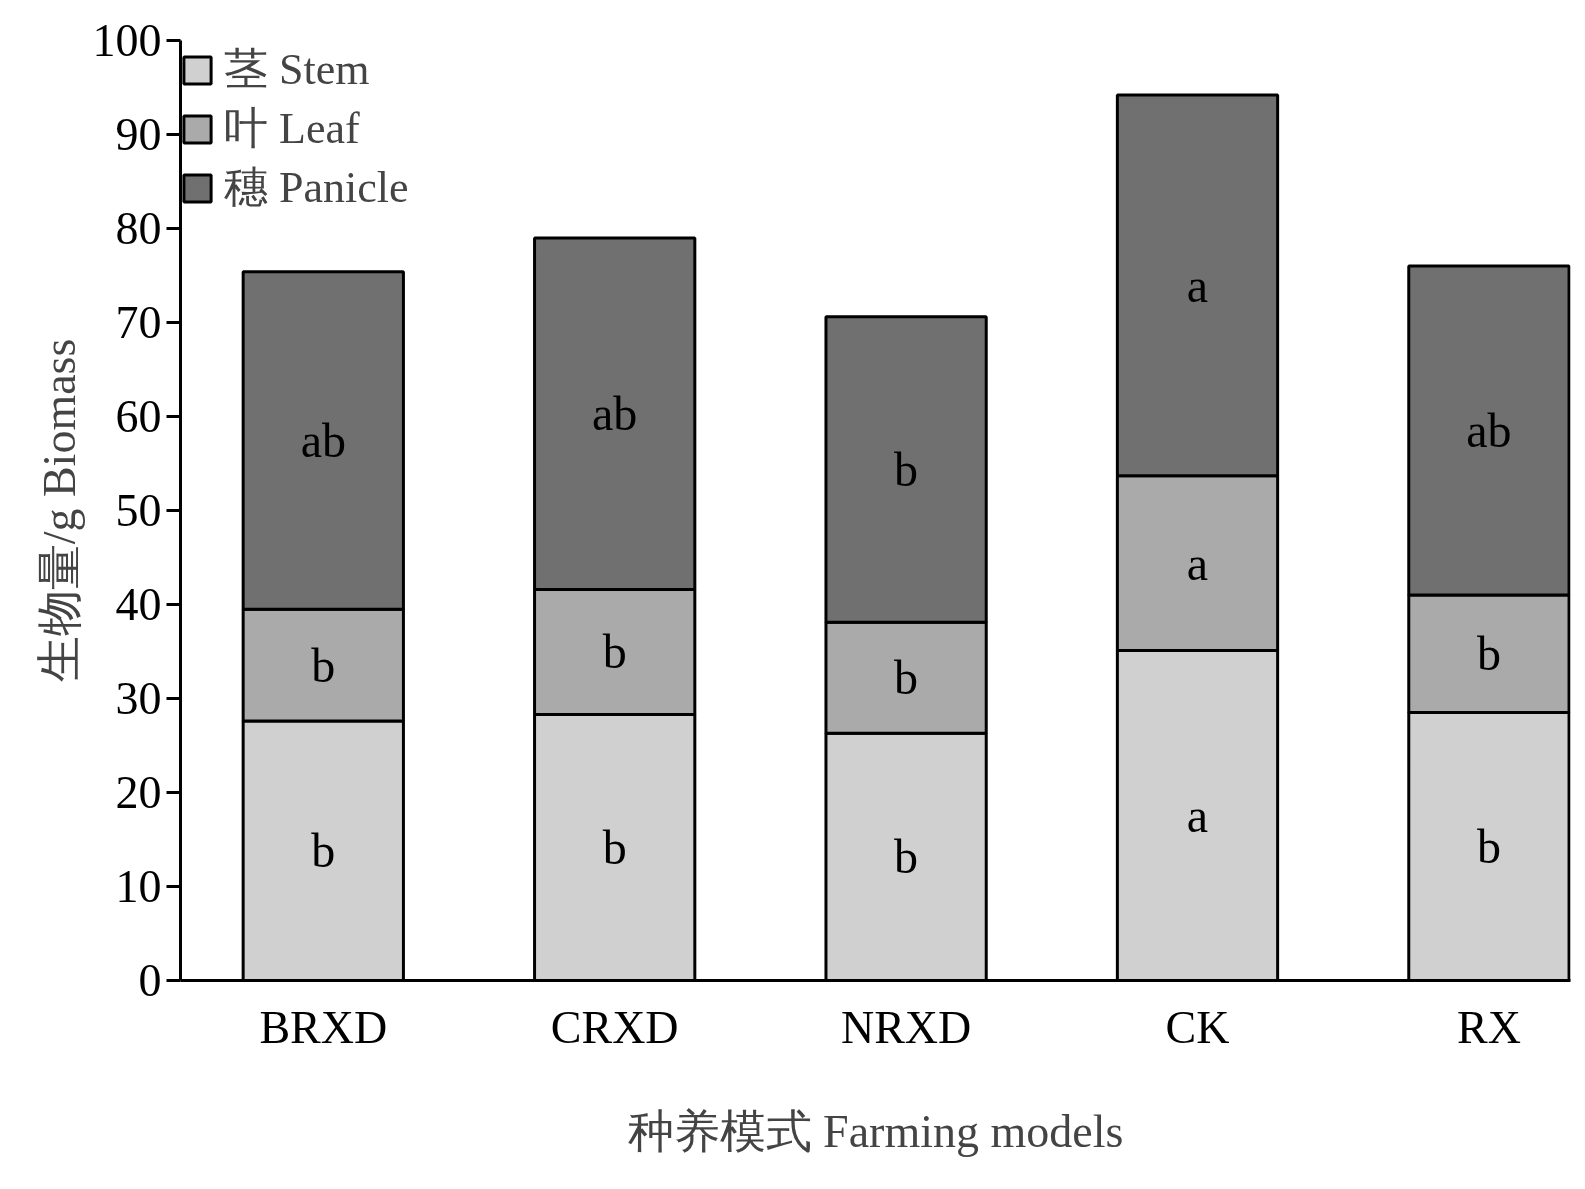  Describe the element at coordinates (875, 1131) in the screenshot. I see `x-axis-title: 种养模式 Farming models` at that location.